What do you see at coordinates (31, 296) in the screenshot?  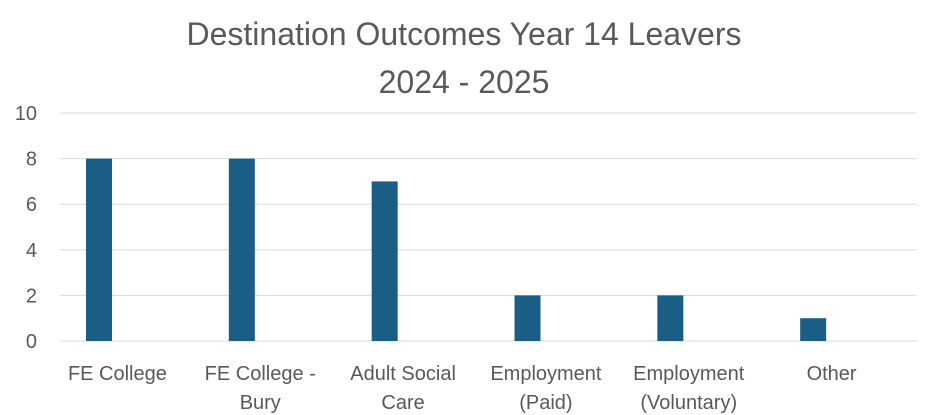 I see `y-tick-label: 2` at bounding box center [31, 296].